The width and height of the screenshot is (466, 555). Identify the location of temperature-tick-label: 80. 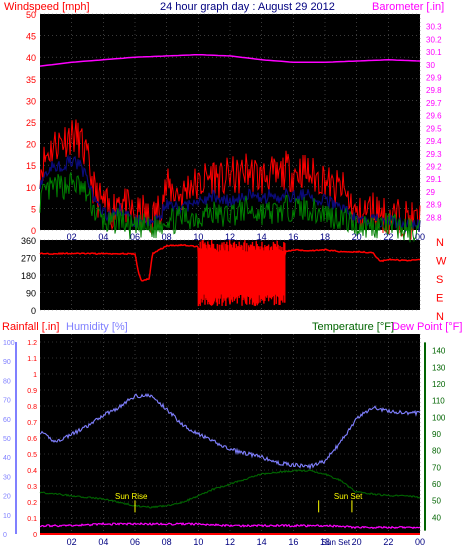
(436, 451).